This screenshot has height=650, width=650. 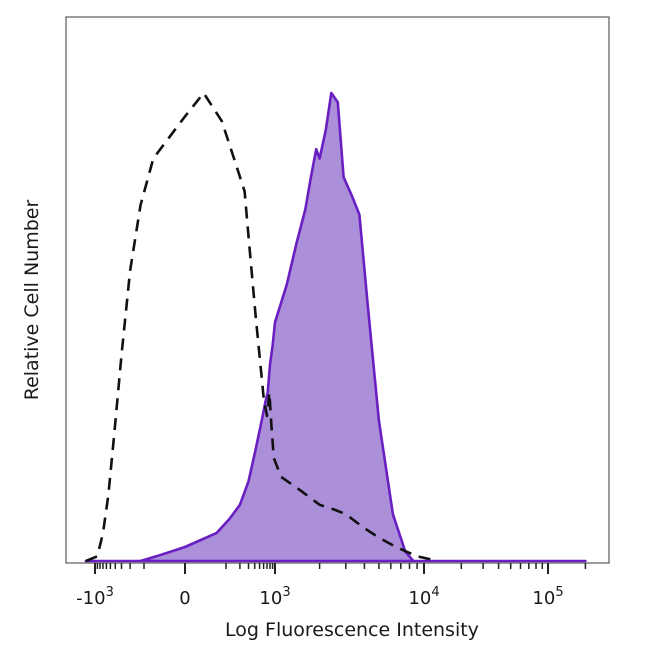 I want to click on x-ticks: -103 0 10³ 10⁴ 10⁵, so click(x=331, y=586).